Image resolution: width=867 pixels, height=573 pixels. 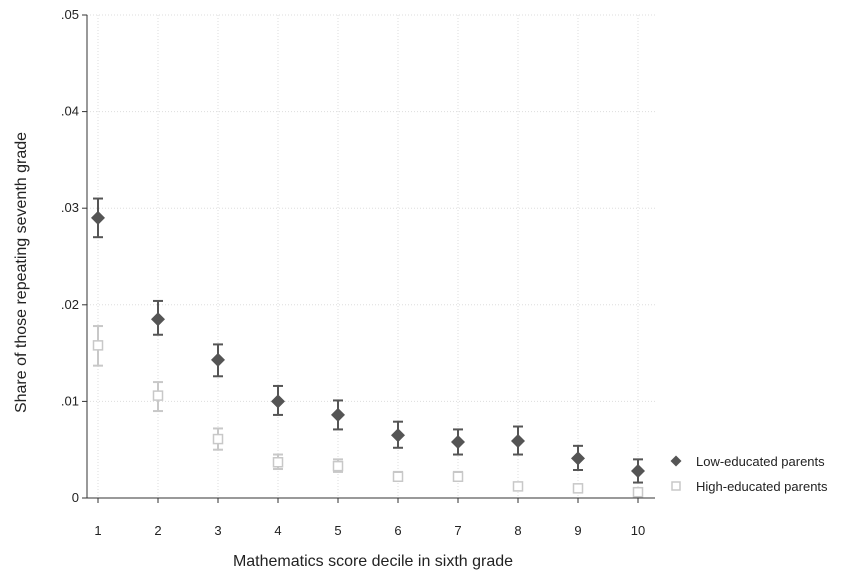 I want to click on y-axis-title: Share of those repeating seventh grade, so click(x=21, y=272).